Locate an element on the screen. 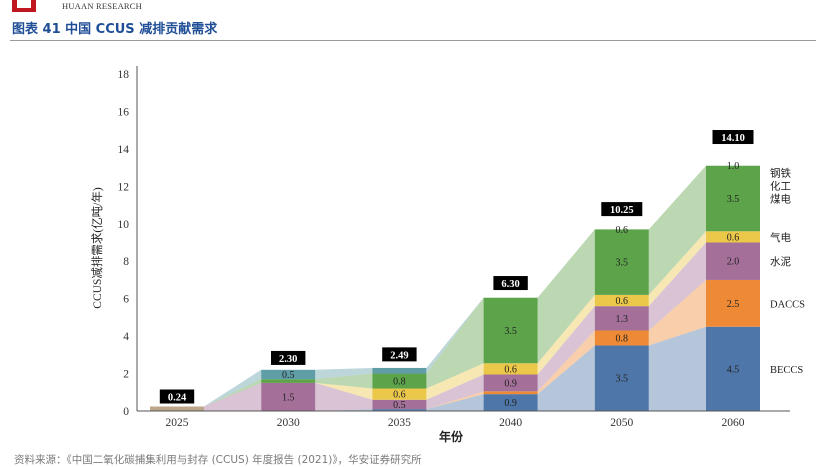 This screenshot has height=467, width=826. segment-label: 1.5 is located at coordinates (288, 397).